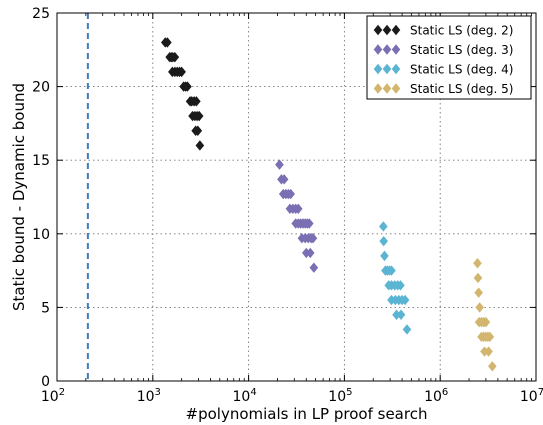  What do you see at coordinates (244, 396) in the screenshot?
I see `x-tick-label: 10⁴` at bounding box center [244, 396].